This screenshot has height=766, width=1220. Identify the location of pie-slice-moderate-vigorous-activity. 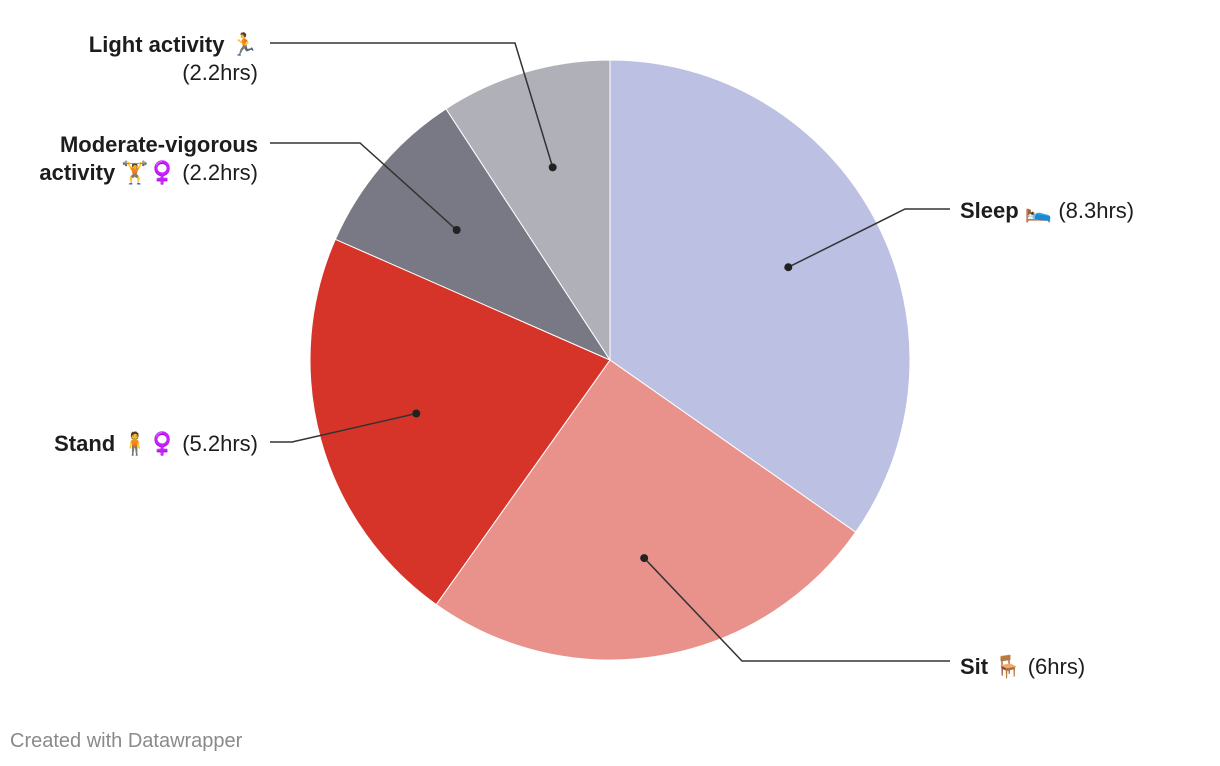
(473, 235).